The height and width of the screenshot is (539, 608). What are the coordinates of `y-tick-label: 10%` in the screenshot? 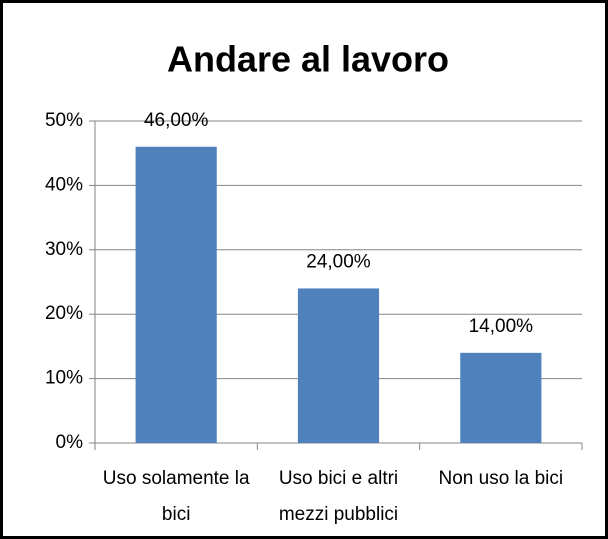 It's located at (64, 378).